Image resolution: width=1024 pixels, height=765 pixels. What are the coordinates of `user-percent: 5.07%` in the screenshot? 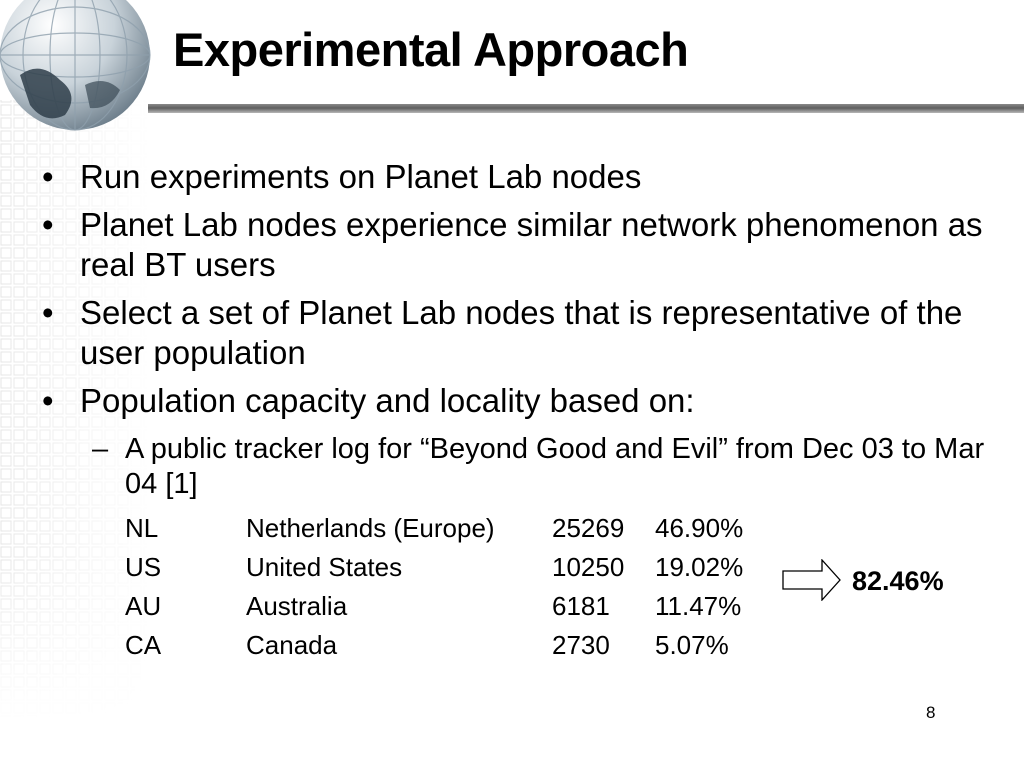 It's located at (692, 645).